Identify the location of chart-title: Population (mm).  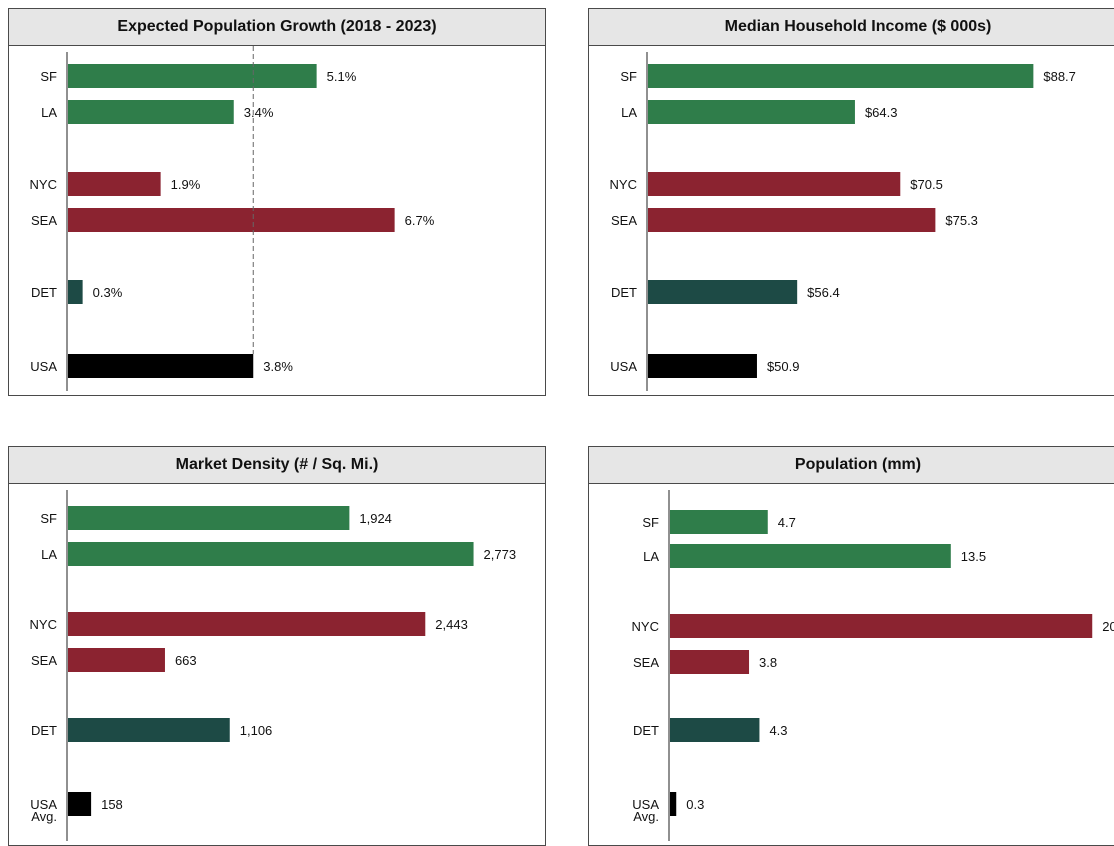
(851, 465).